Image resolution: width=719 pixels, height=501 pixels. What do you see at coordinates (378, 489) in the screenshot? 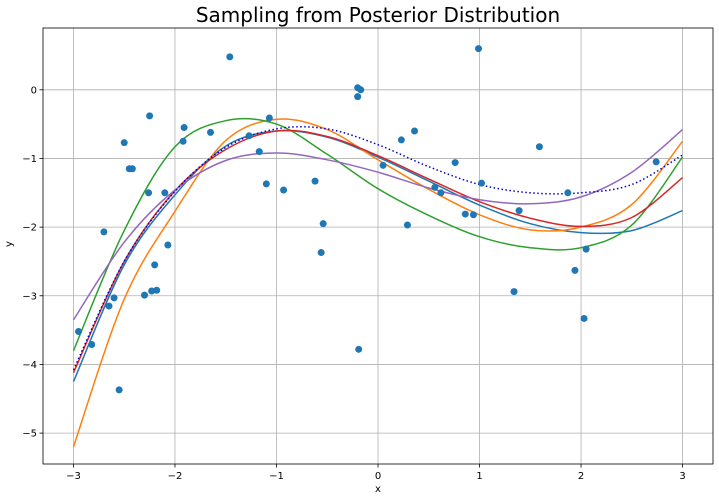
I see `x-axis-label: x` at bounding box center [378, 489].